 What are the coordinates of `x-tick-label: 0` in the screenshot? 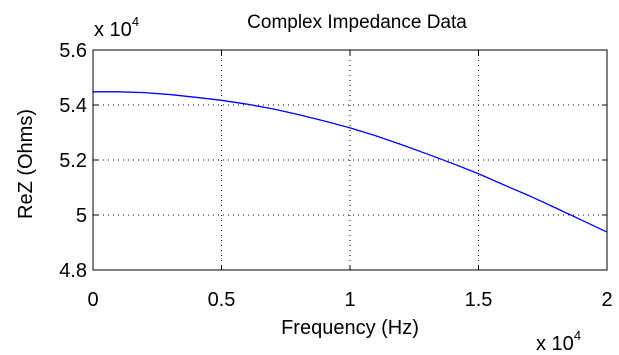 It's located at (92, 300).